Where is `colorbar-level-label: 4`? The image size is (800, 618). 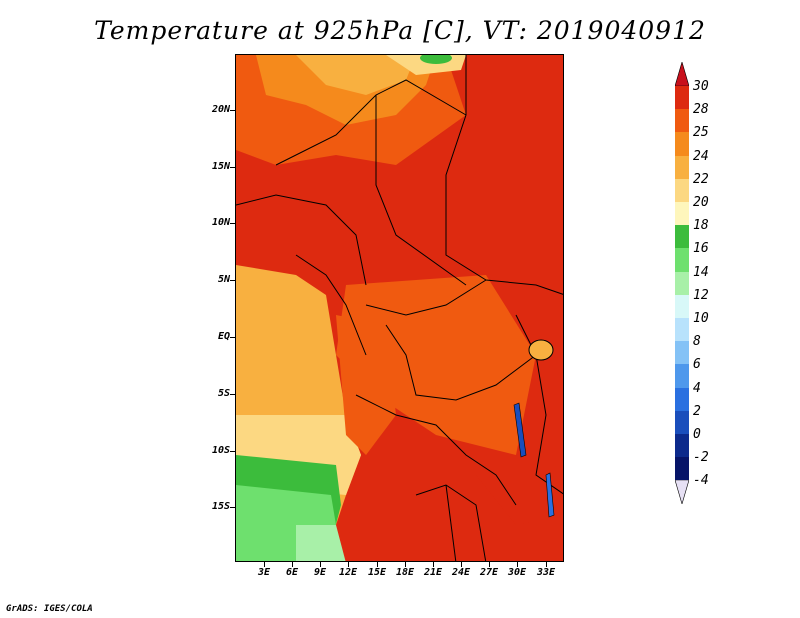 colorbar-level-label: 4 is located at coordinates (697, 388).